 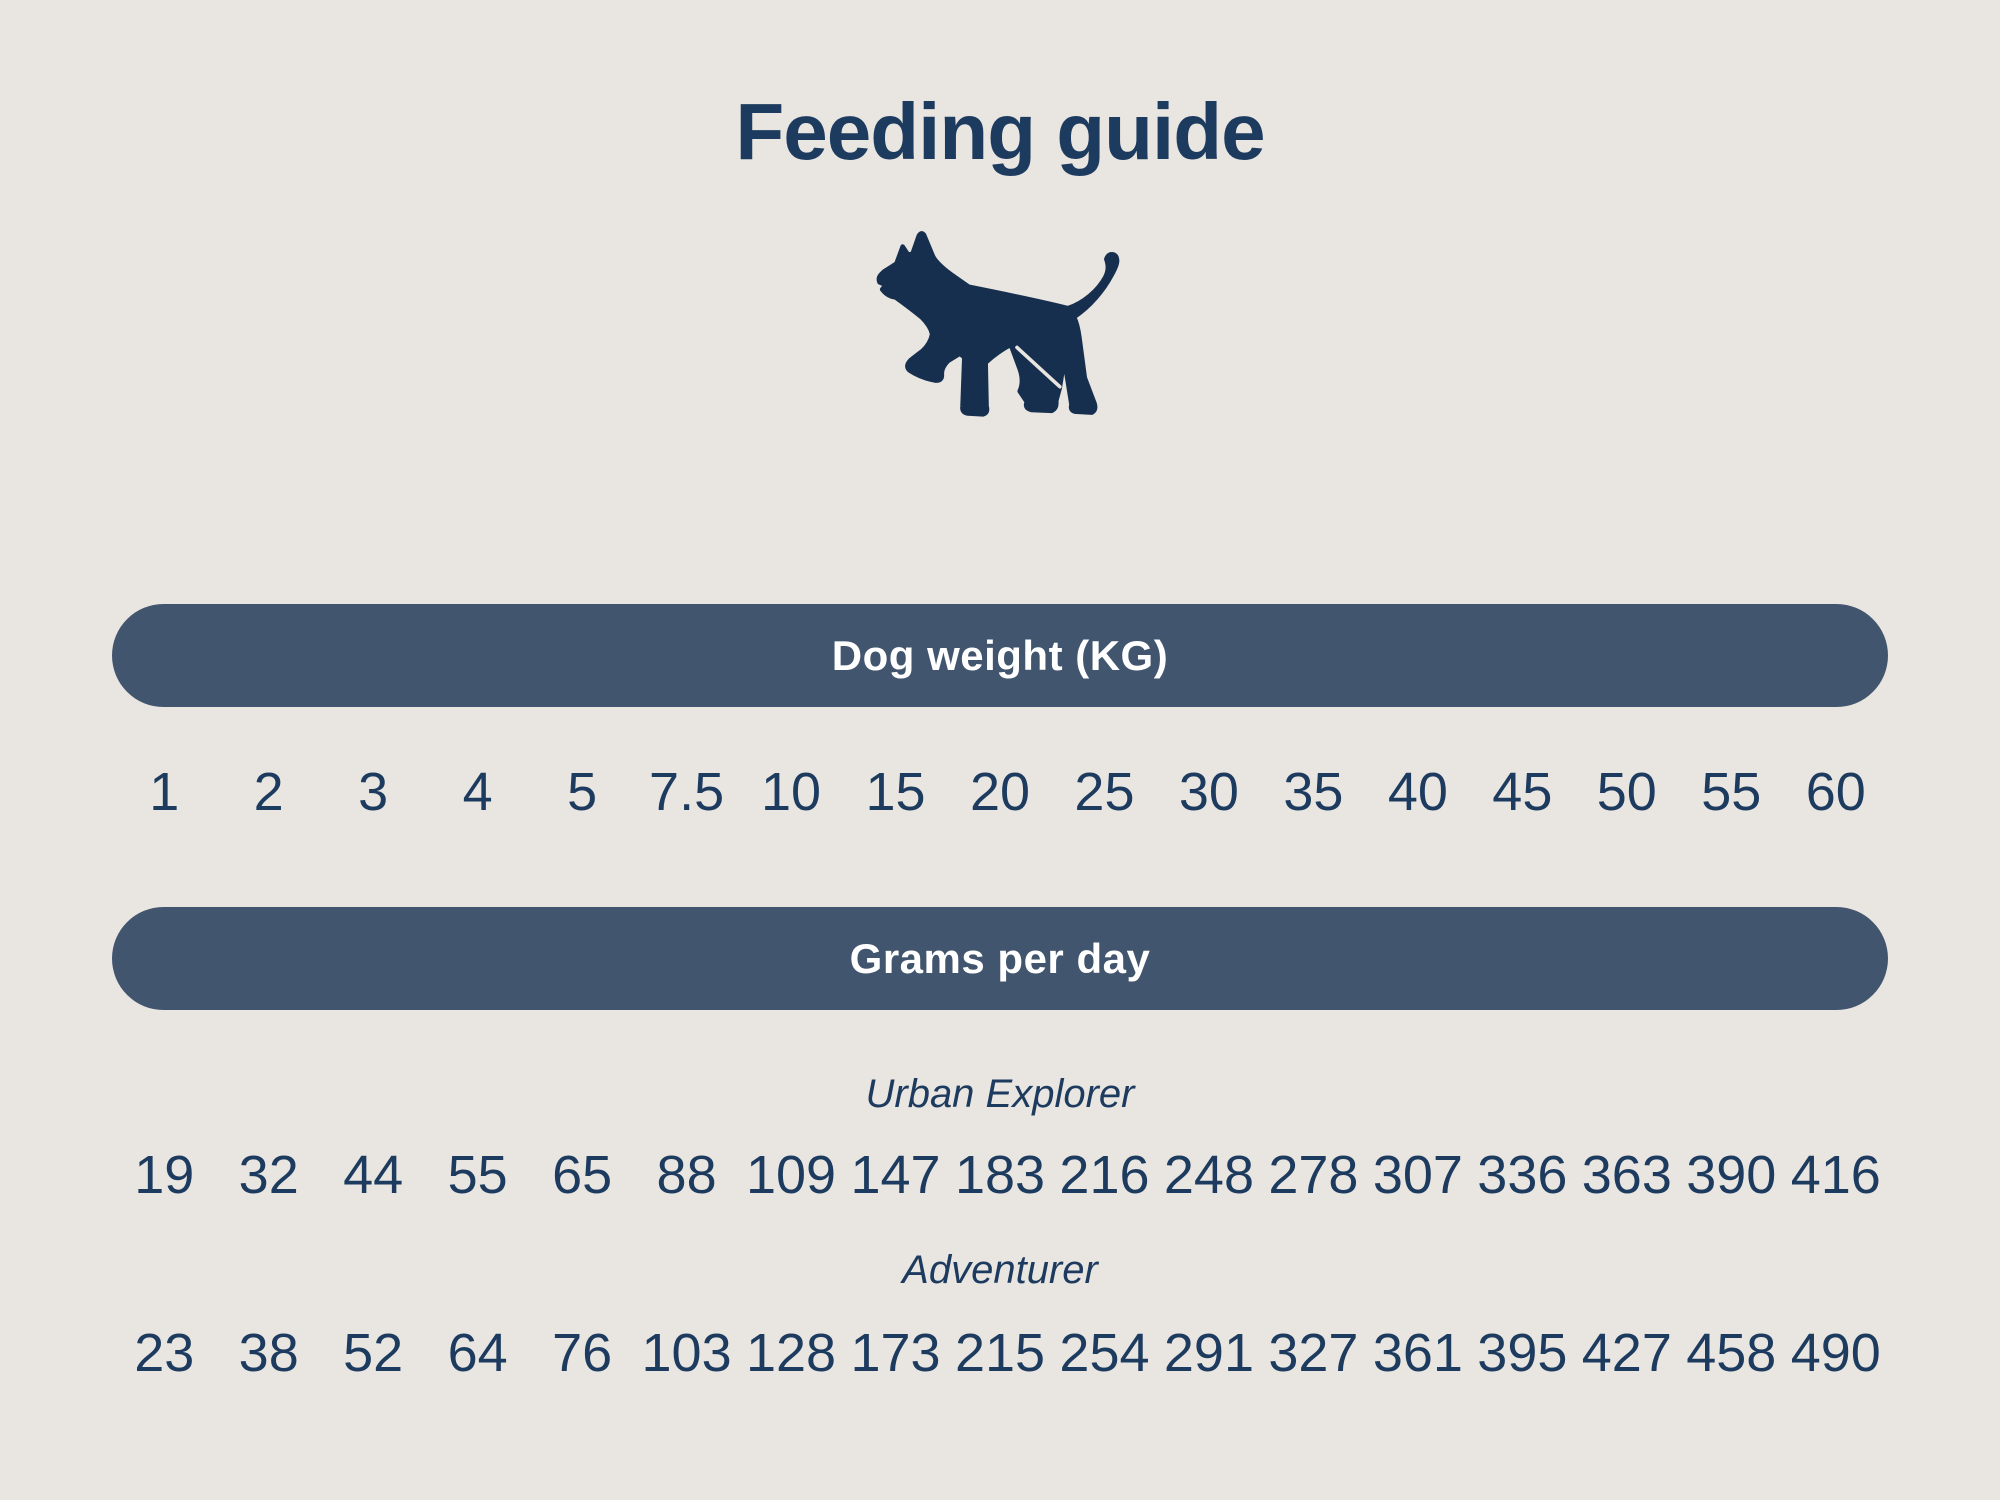 I want to click on weight-value: 35, so click(x=1313, y=792).